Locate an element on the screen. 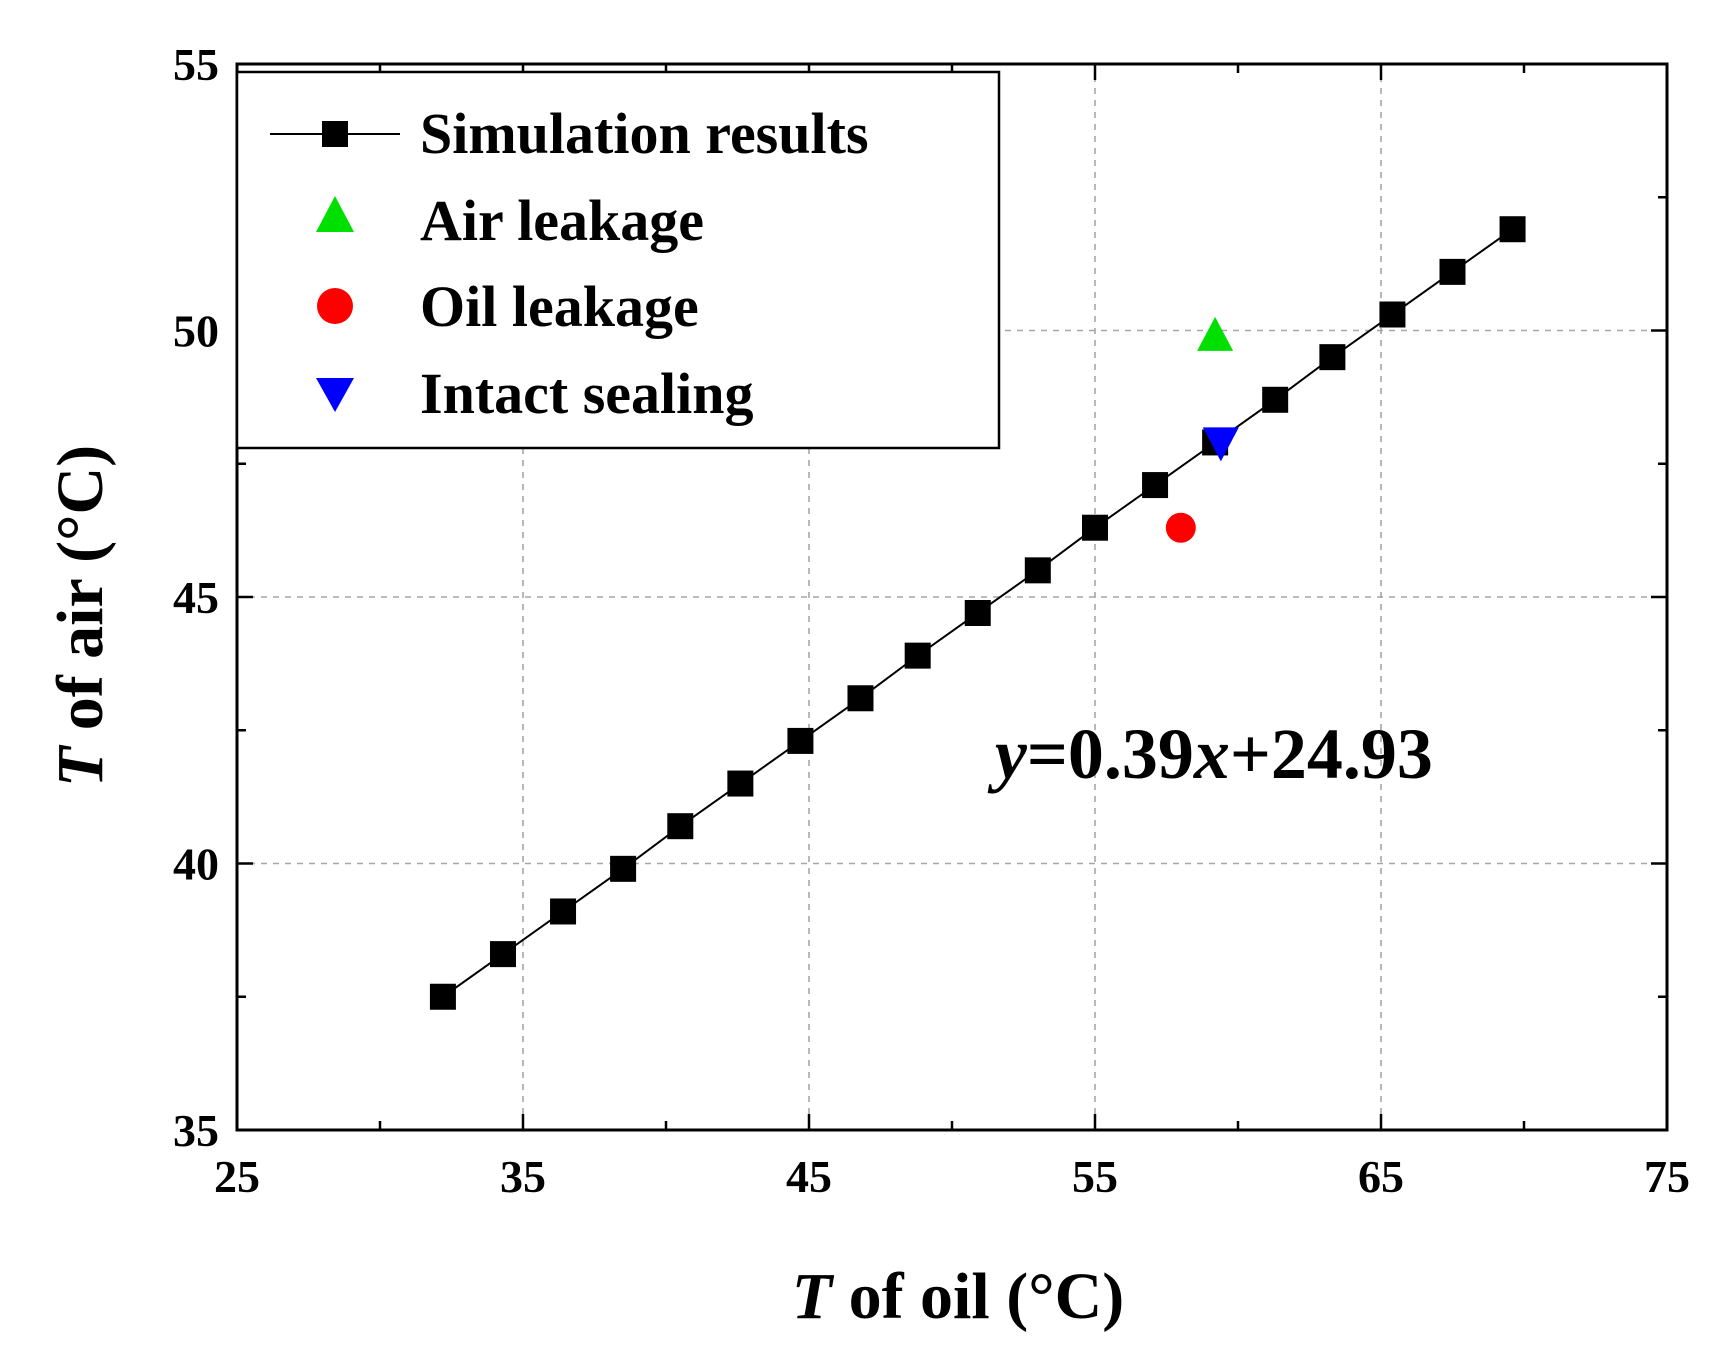  x-axis-title: T of oil (°C) is located at coordinates (958, 1296).